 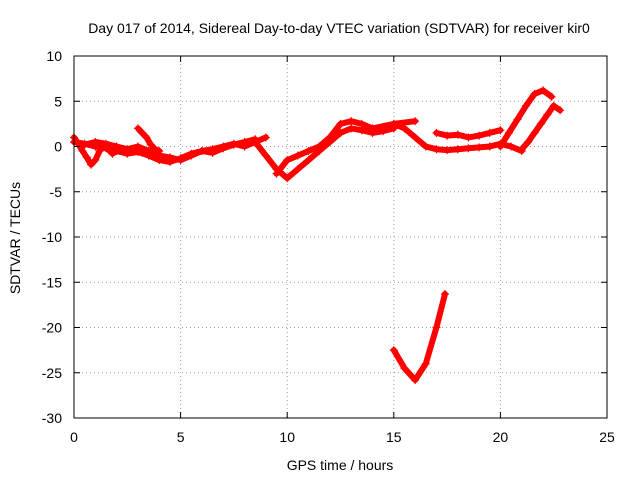 I want to click on data-series-arc-g, so click(x=468, y=134).